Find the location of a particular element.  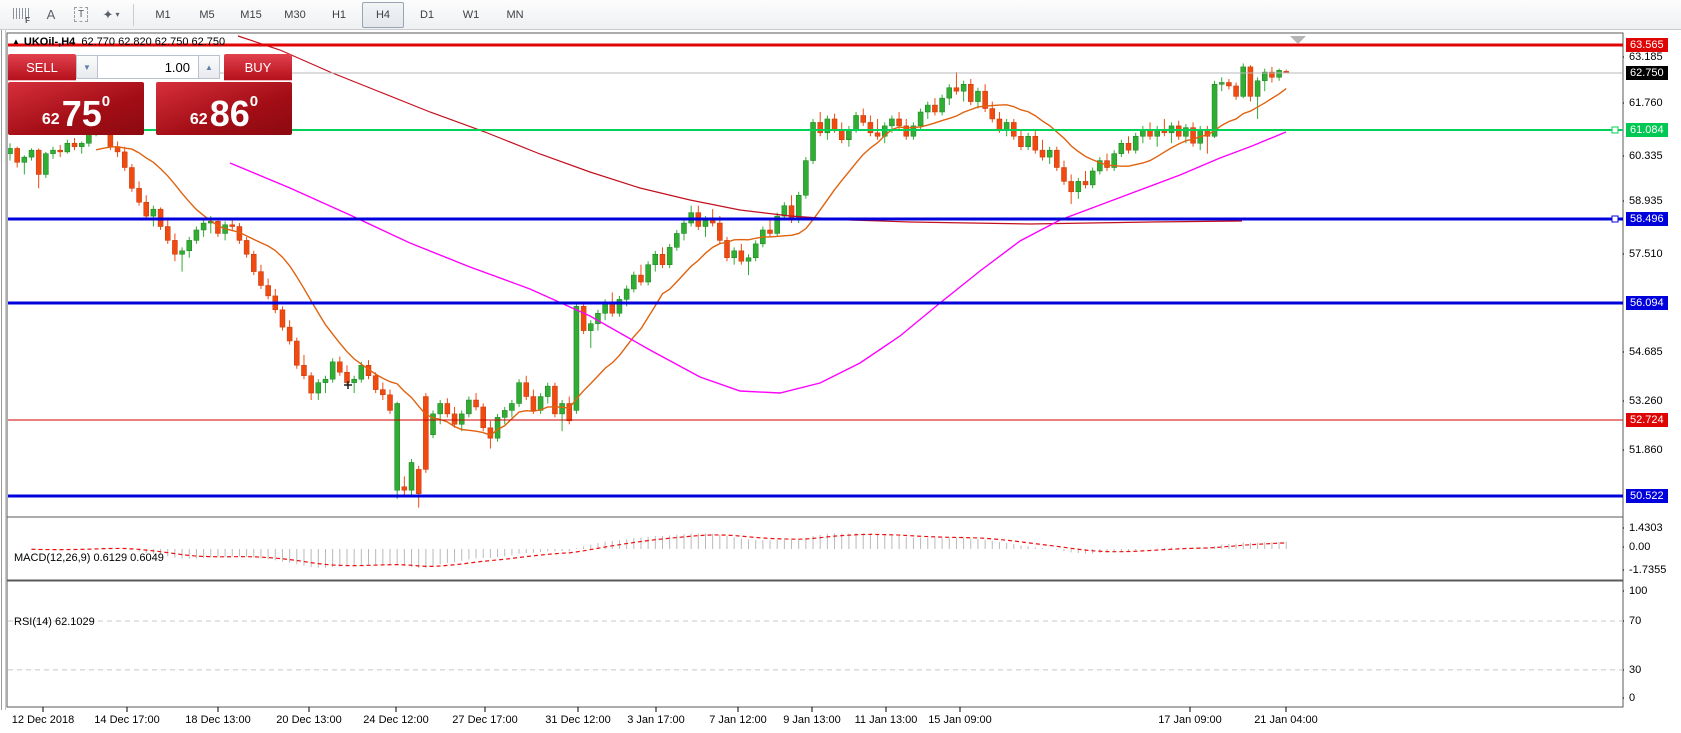

timeframe-button-h4: H4 is located at coordinates (383, 14).